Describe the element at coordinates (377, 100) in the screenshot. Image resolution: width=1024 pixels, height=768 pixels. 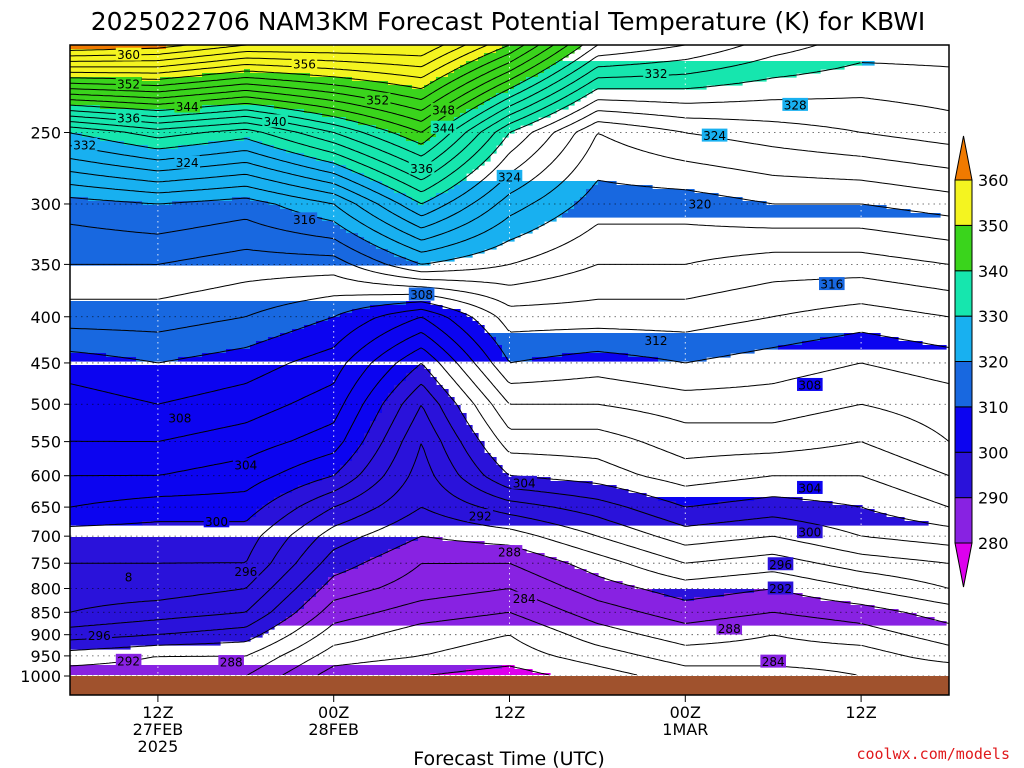
I see `contour-label: 352` at that location.